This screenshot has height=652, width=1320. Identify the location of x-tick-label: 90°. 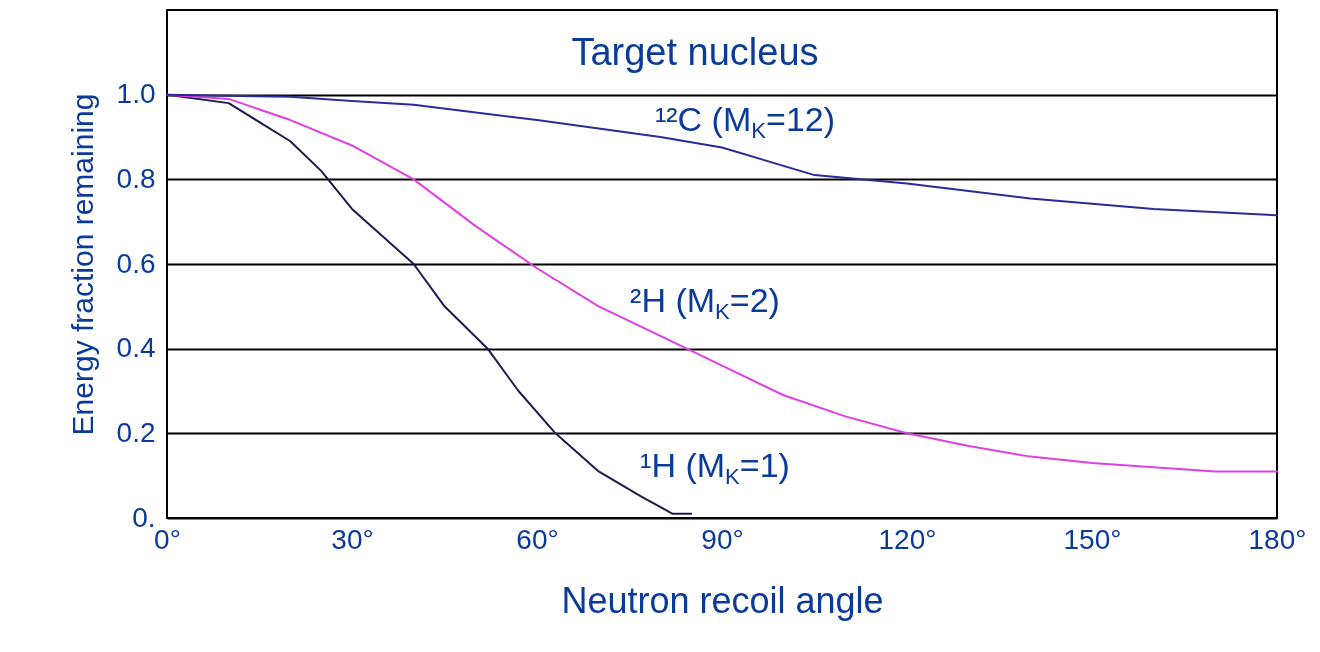
(722, 539).